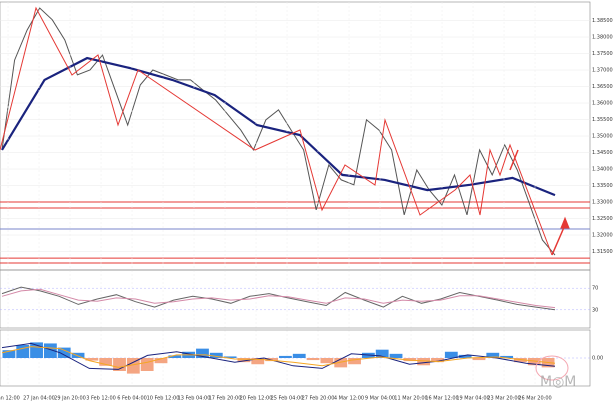  What do you see at coordinates (565, 222) in the screenshot?
I see `arrow-head` at bounding box center [565, 222].